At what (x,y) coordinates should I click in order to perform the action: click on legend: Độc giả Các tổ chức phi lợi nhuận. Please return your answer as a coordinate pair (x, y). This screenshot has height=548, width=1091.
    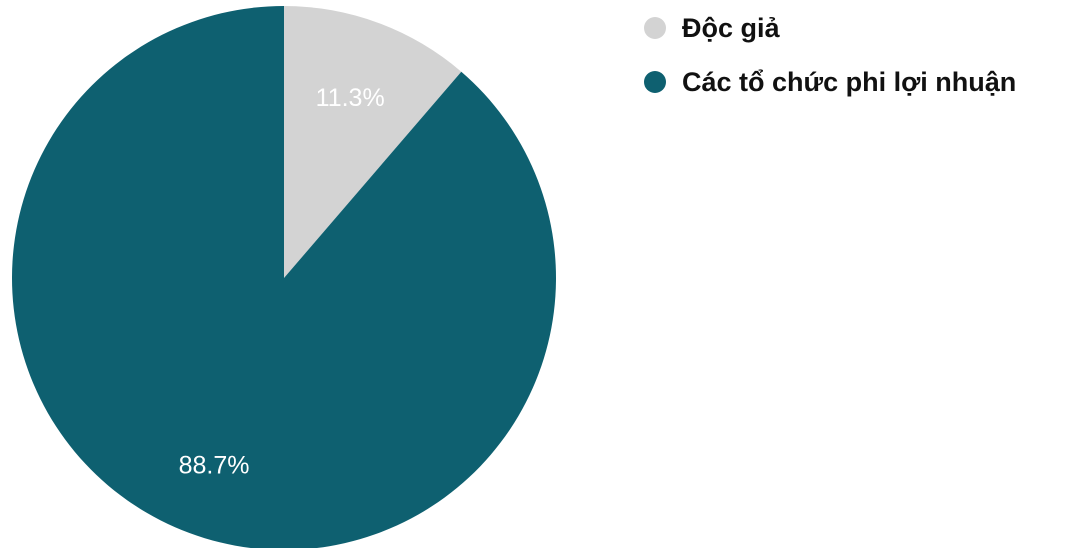
    Looking at the image, I should click on (830, 64).